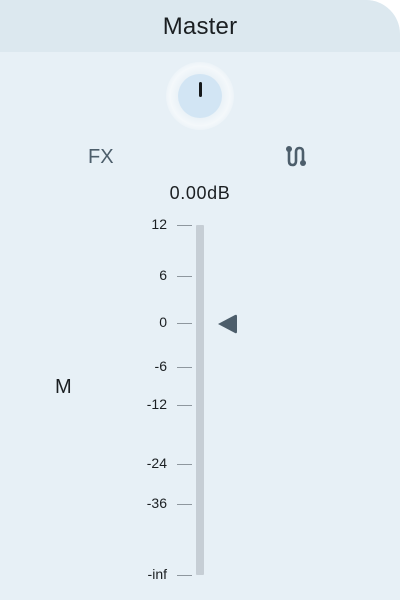 The image size is (400, 600). I want to click on pan-knob, so click(200, 96).